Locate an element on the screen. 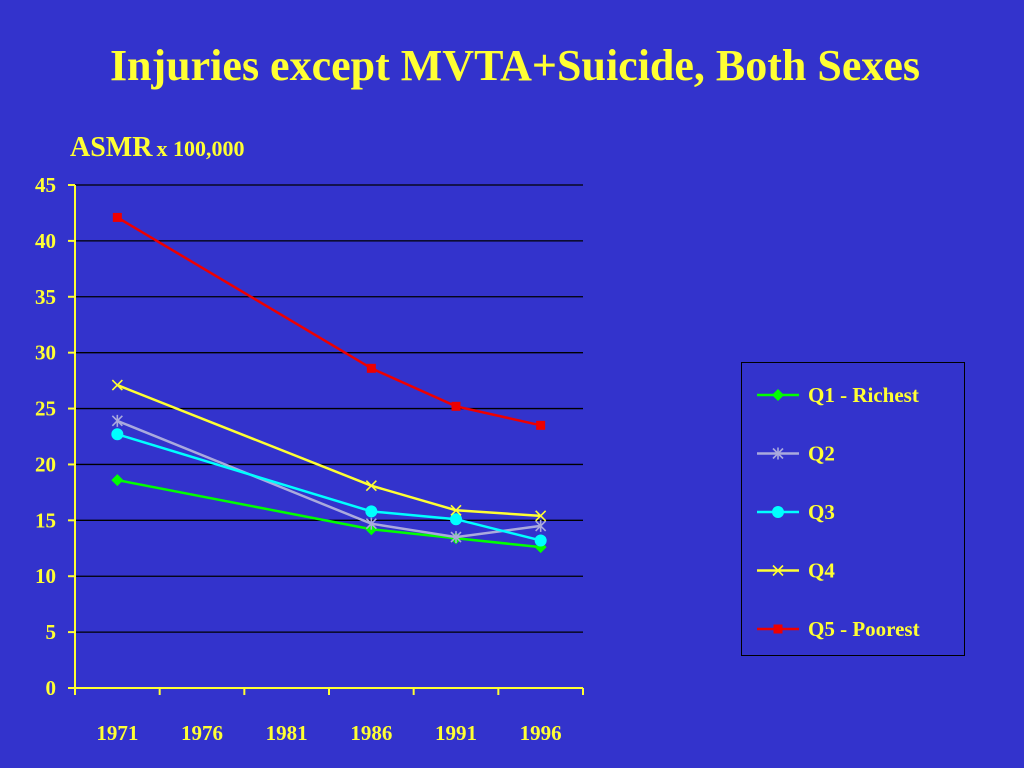 The height and width of the screenshot is (768, 1024). y-tick-label: 35 is located at coordinates (45, 297).